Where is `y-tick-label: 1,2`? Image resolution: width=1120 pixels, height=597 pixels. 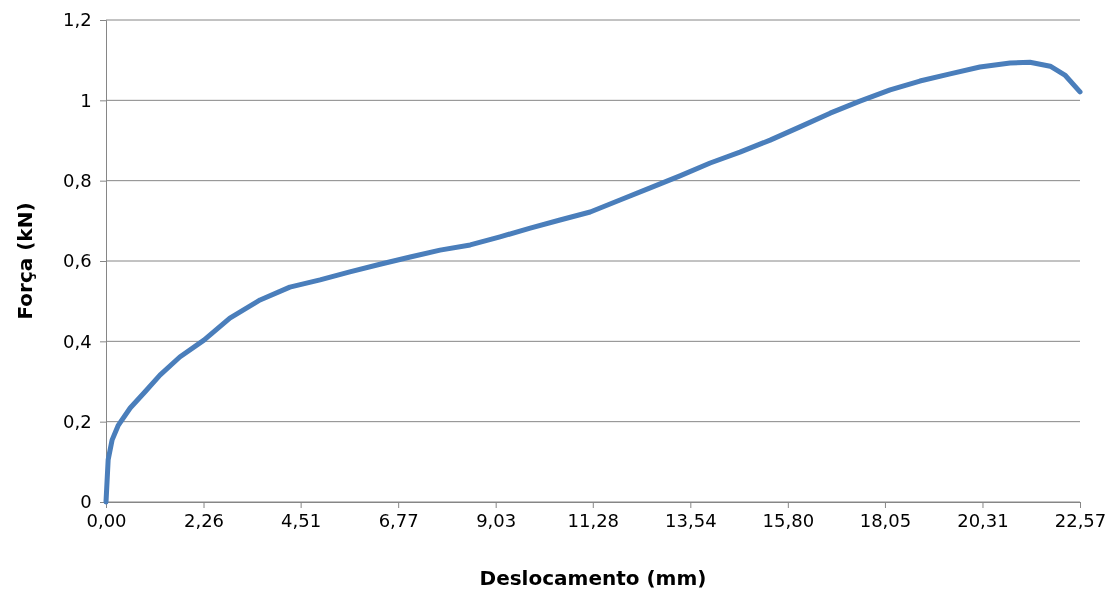 y-tick-label: 1,2 is located at coordinates (77, 20).